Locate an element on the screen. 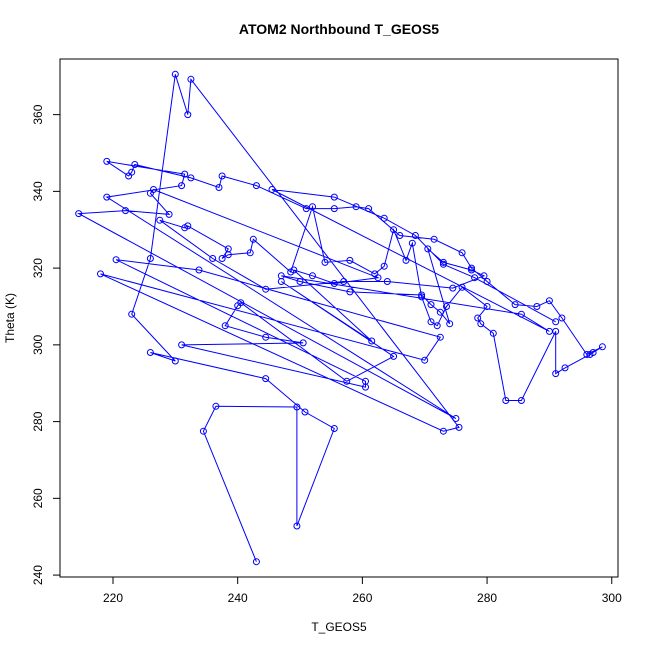 This screenshot has height=650, width=650. y-tick-label: 360 is located at coordinates (38, 114).